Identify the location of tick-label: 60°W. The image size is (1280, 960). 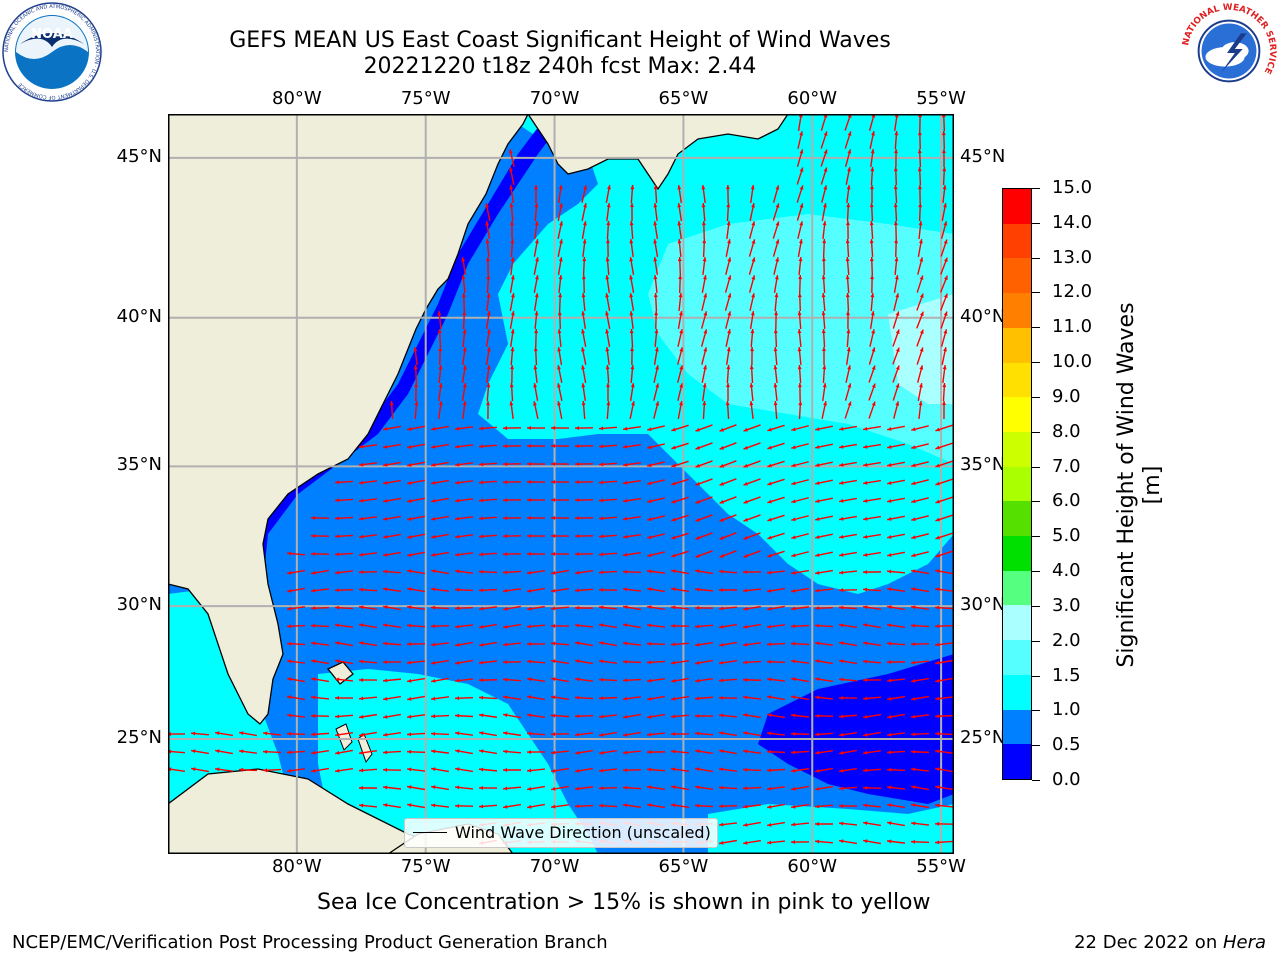
(812, 98).